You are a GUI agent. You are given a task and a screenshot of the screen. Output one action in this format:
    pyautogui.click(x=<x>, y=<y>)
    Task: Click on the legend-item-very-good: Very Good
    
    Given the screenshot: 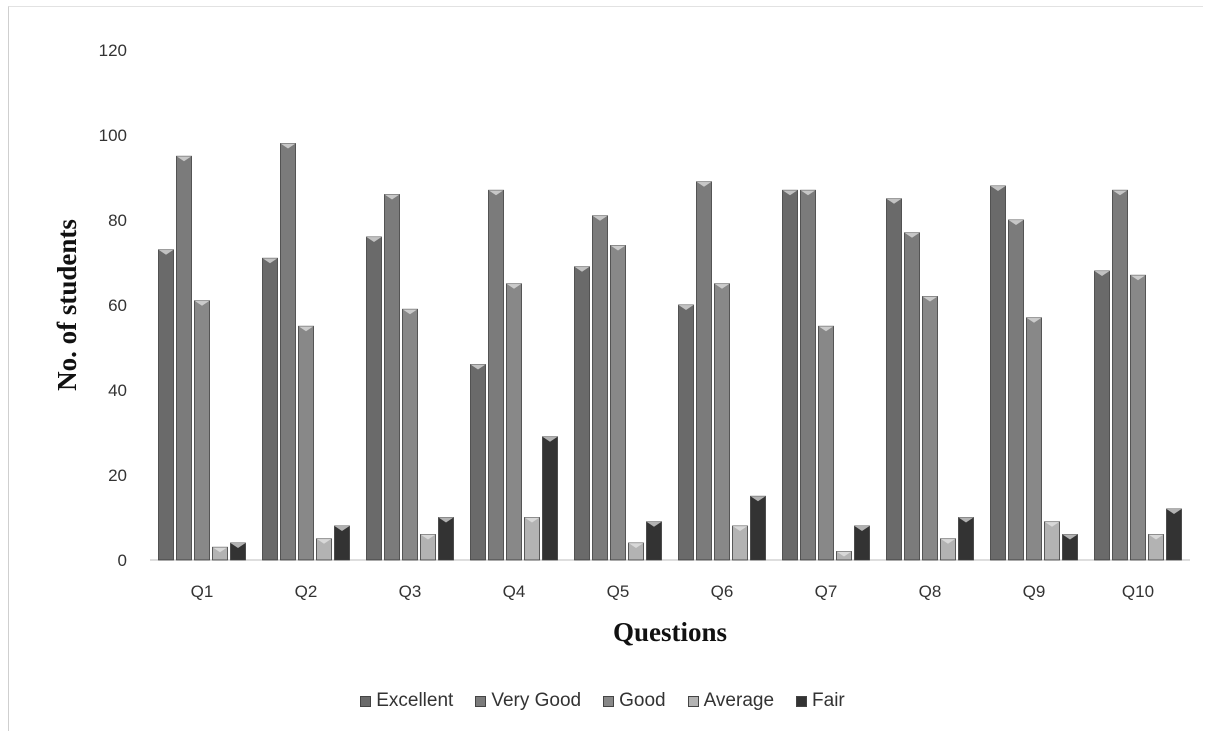 What is the action you would take?
    pyautogui.click(x=528, y=701)
    